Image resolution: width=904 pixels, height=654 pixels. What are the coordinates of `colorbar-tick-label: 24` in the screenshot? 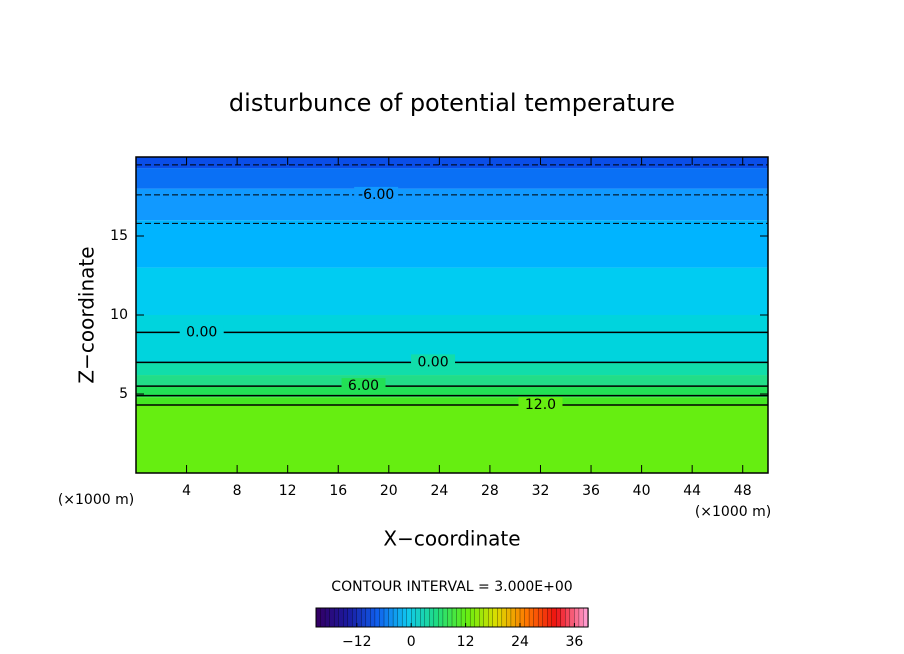 It's located at (520, 642).